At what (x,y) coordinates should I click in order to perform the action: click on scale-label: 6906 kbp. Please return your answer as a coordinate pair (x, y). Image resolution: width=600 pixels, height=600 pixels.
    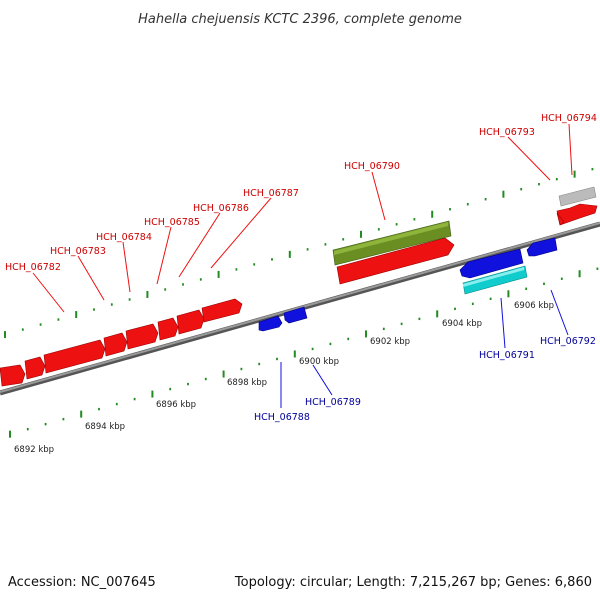
    Looking at the image, I should click on (534, 306).